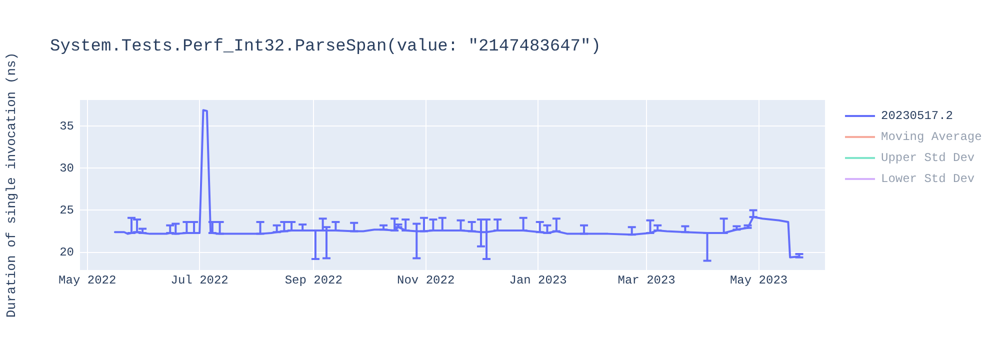 The width and height of the screenshot is (1000, 350). Describe the element at coordinates (67, 126) in the screenshot. I see `y-tick-label: 35` at that location.